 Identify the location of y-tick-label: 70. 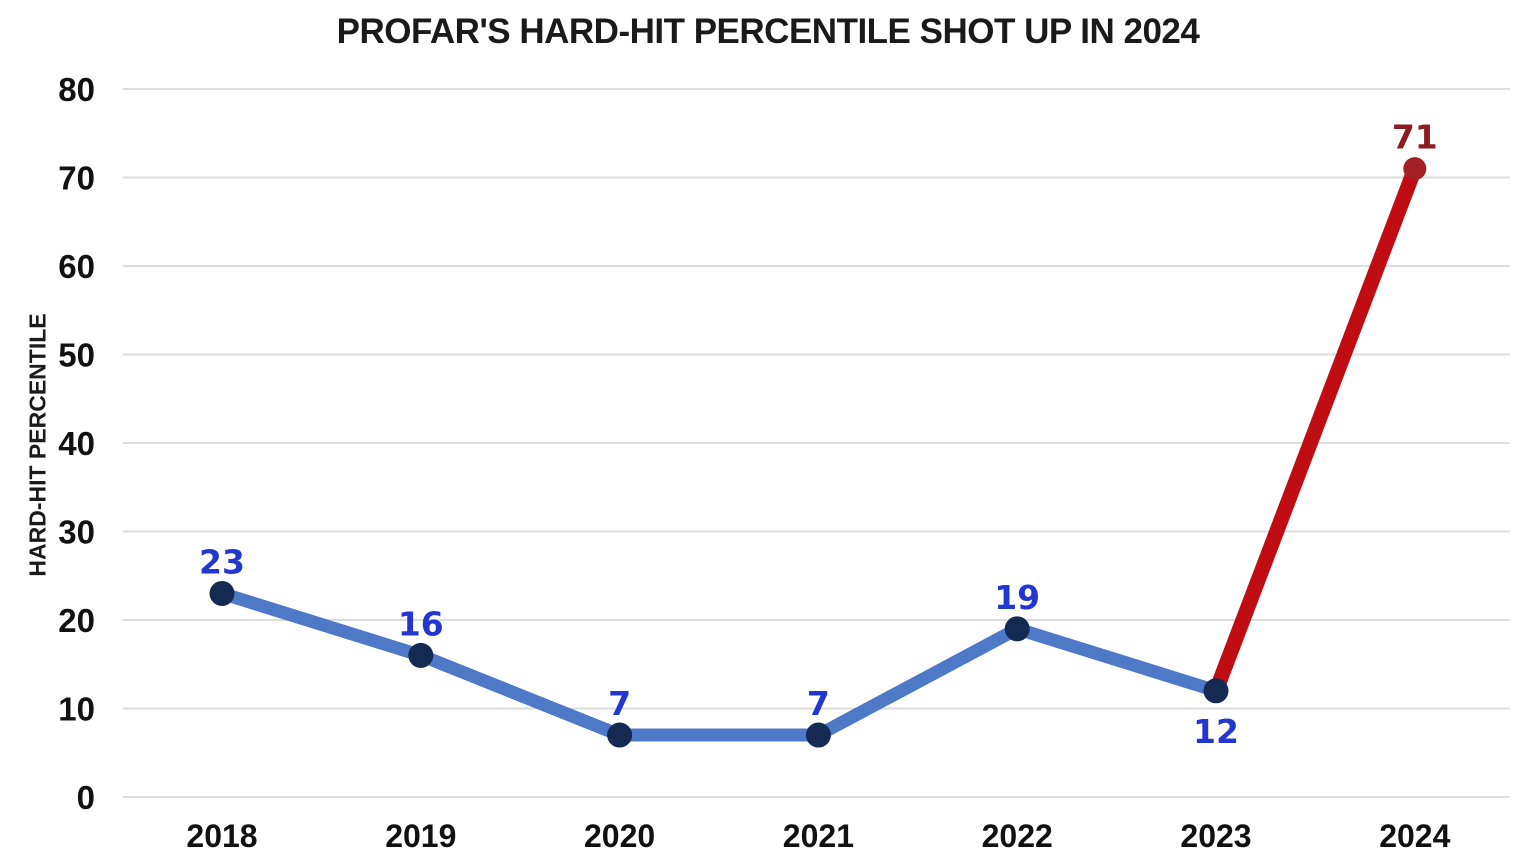
(76, 178).